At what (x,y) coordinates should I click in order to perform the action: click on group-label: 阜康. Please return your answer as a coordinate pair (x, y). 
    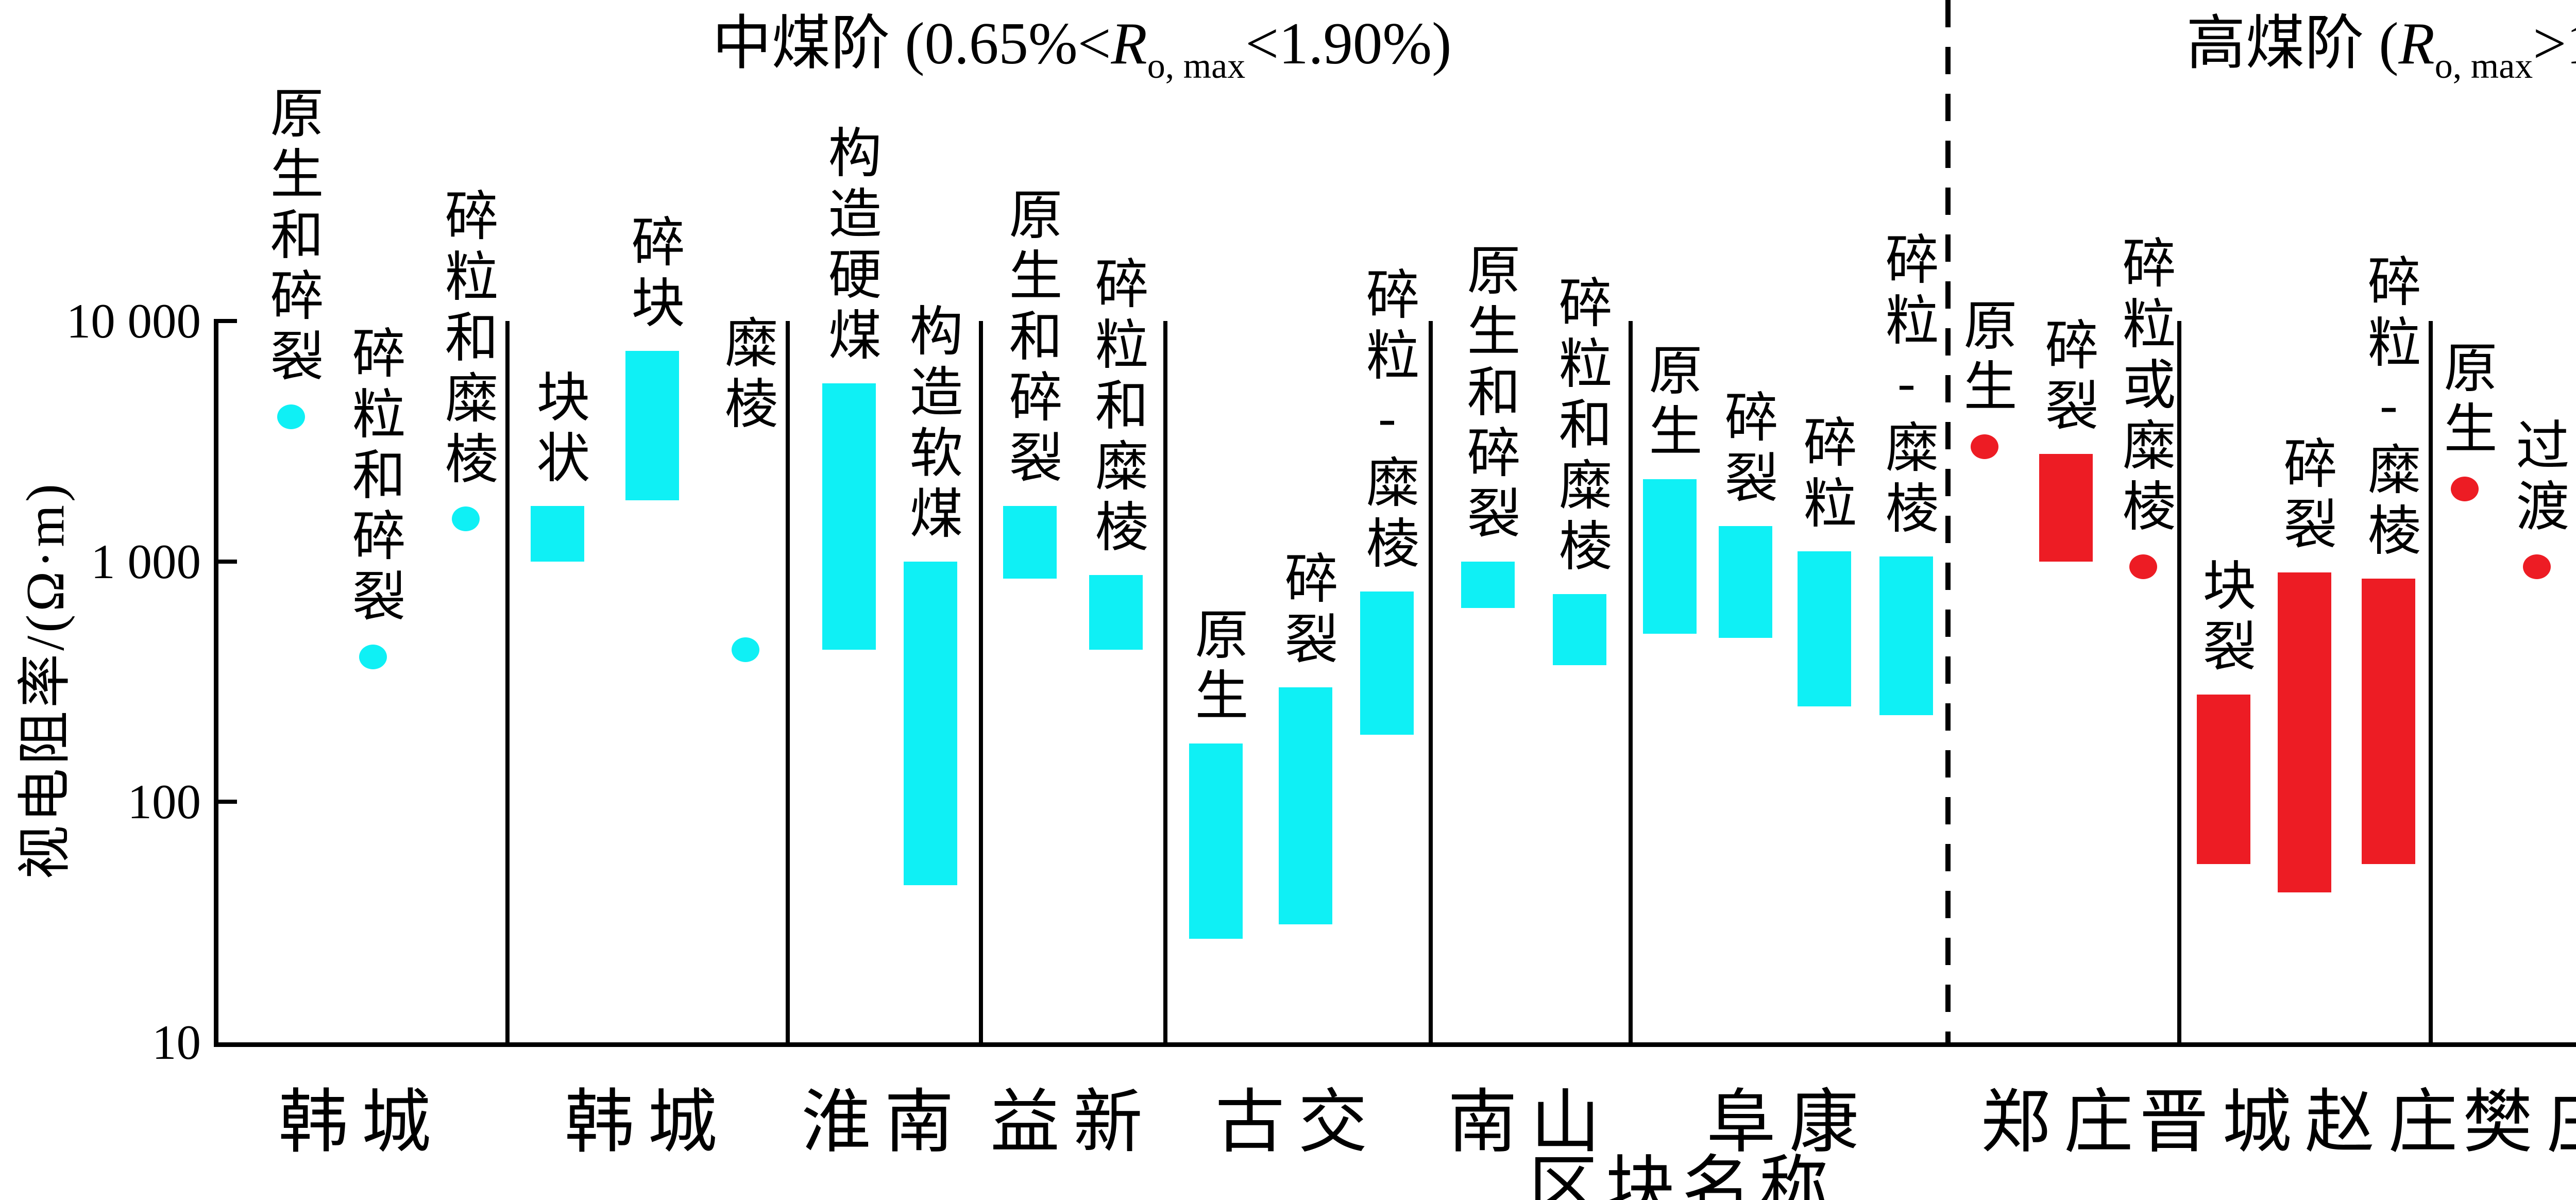
    Looking at the image, I should click on (1789, 1123).